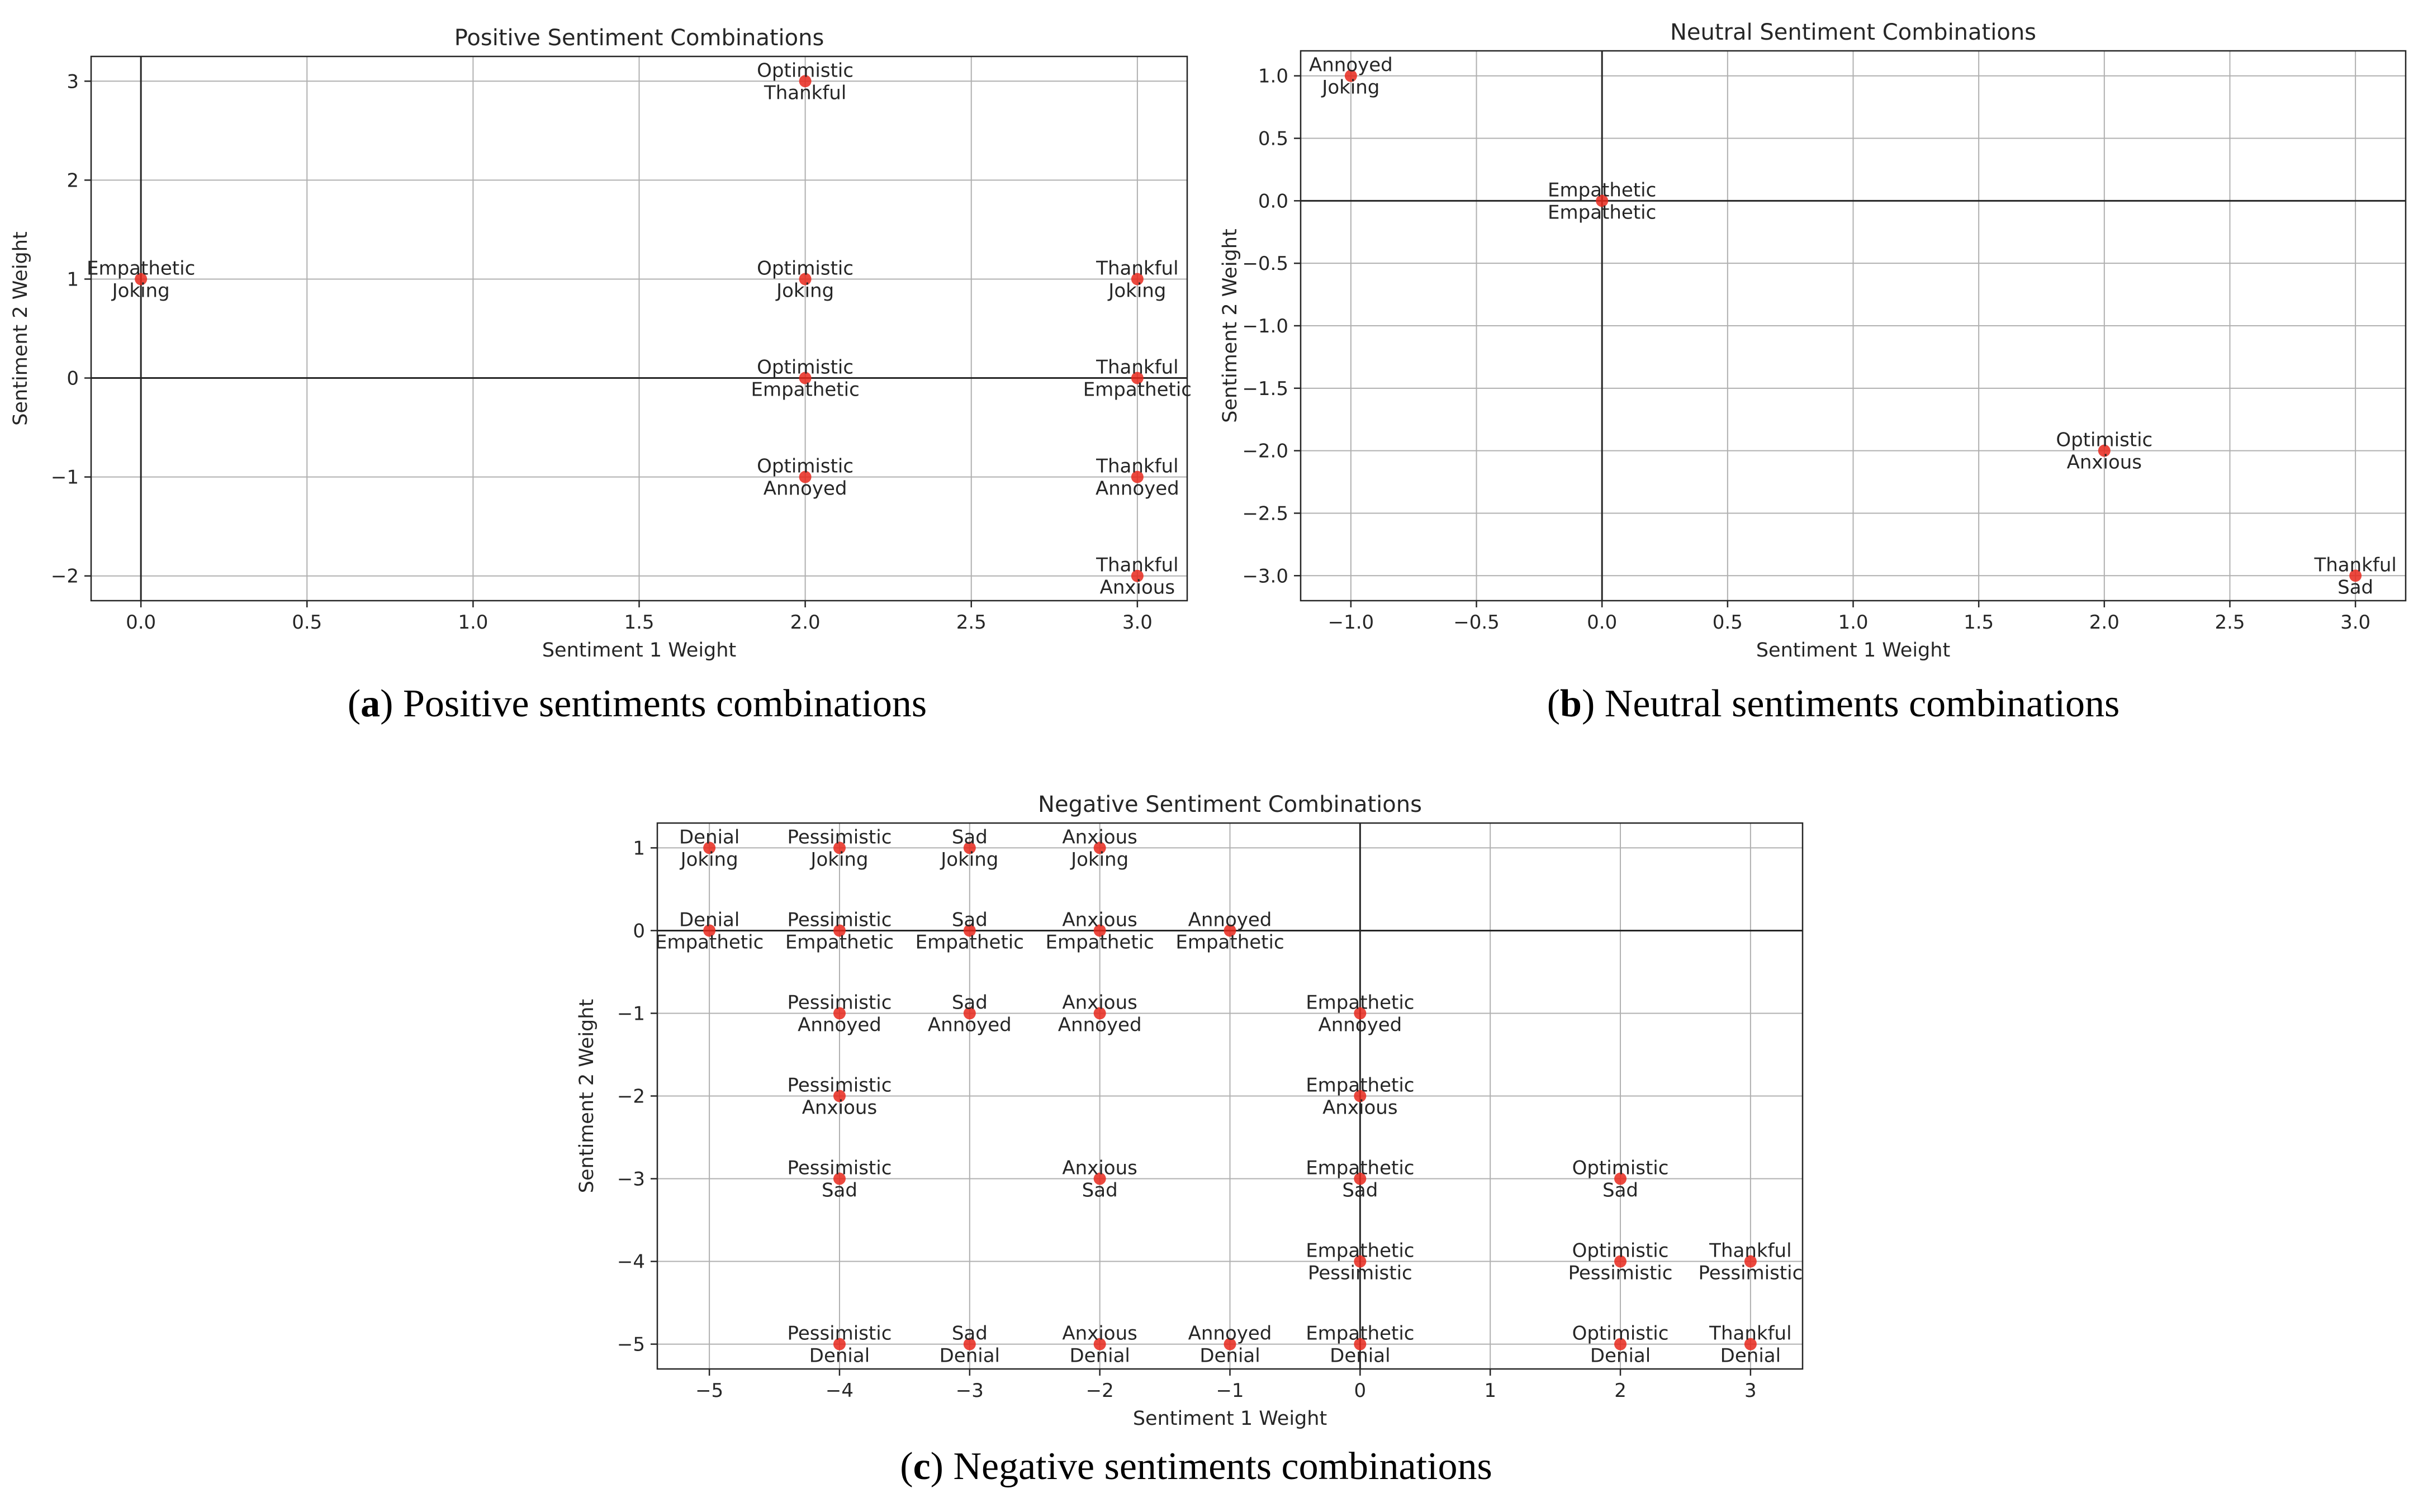 This screenshot has width=2423, height=1512. Describe the element at coordinates (631, 1262) in the screenshot. I see `y-tick-label: −4` at that location.